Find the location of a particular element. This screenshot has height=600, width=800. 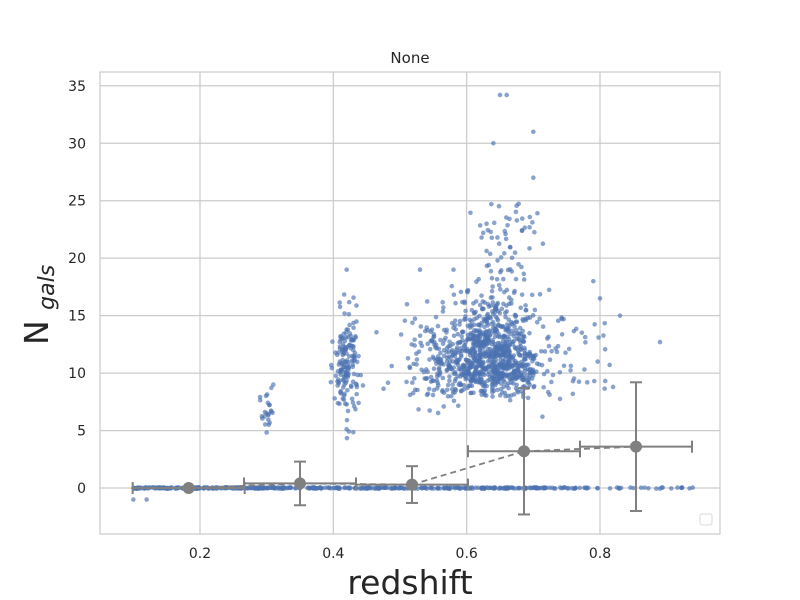

summary-point is located at coordinates (412, 484).